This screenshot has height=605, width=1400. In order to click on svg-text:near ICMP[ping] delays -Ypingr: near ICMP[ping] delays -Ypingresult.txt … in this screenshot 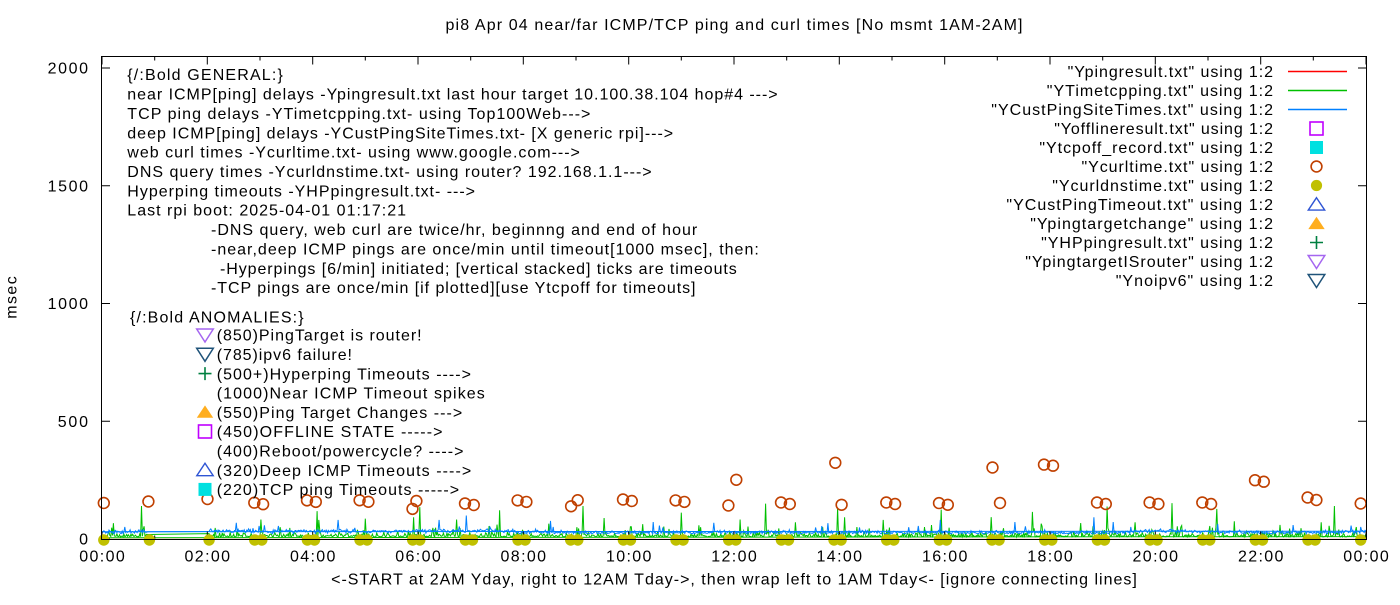, I will do `click(452, 95)`.